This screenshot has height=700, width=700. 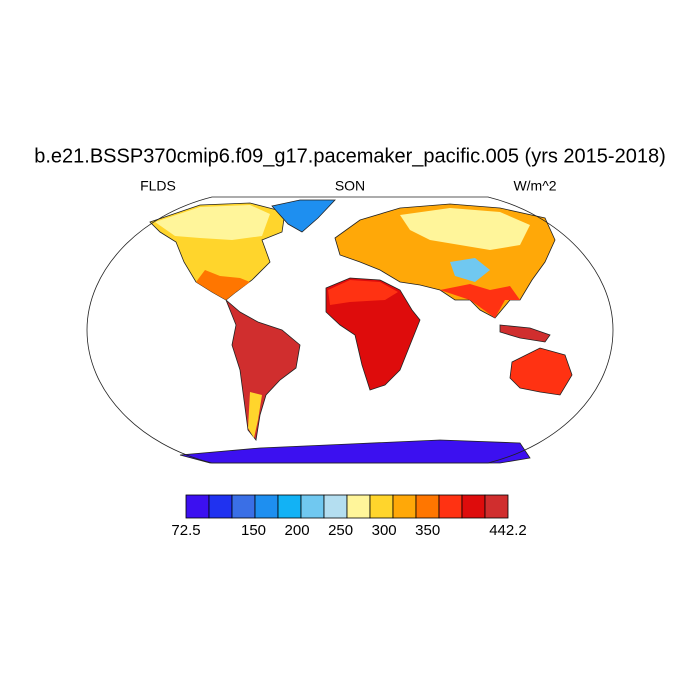 What do you see at coordinates (185, 530) in the screenshot?
I see `colorbar-label: 72.5` at bounding box center [185, 530].